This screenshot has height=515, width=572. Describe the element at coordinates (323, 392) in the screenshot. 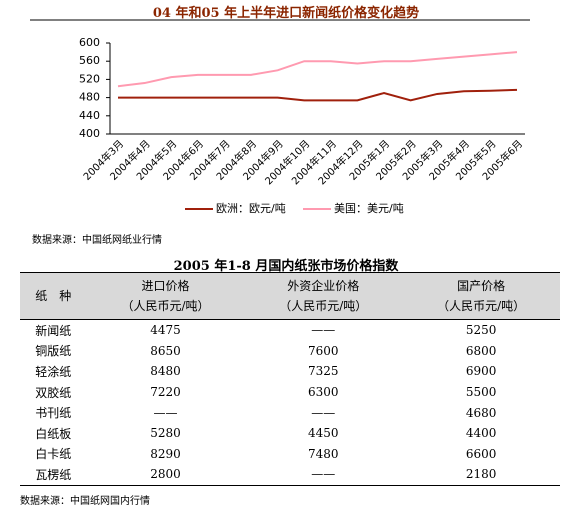

I see `cell: 6300` at that location.